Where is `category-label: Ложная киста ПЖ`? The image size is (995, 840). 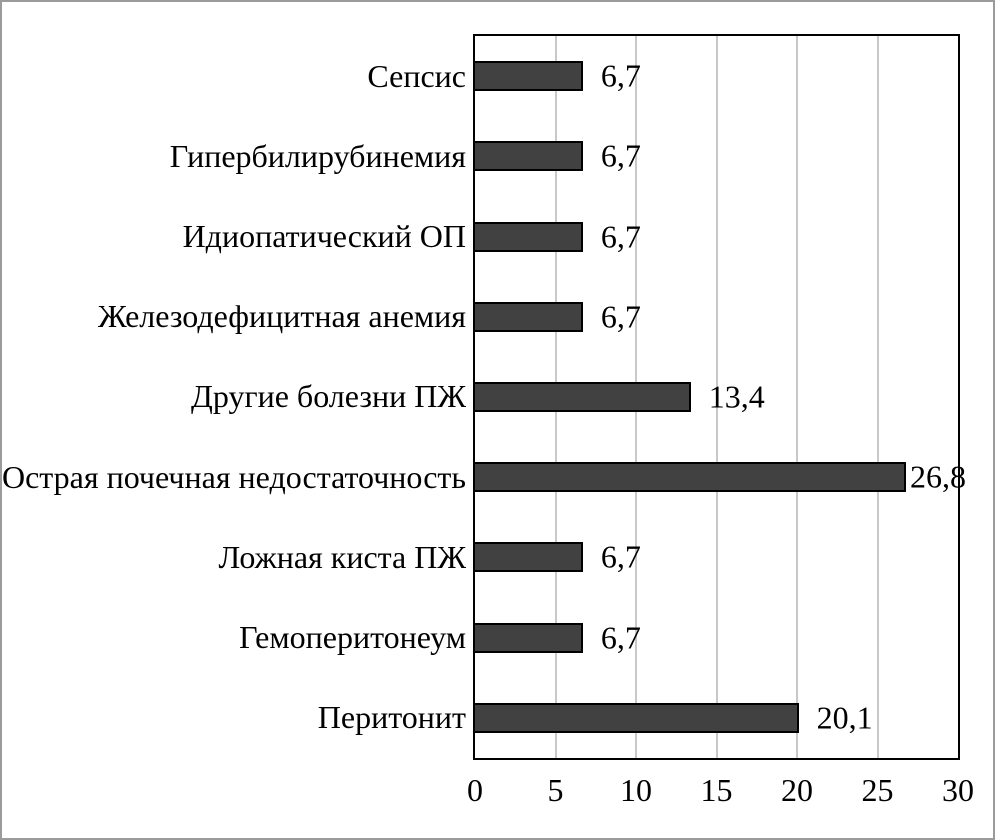 category-label: Ложная киста ПЖ is located at coordinates (342, 556).